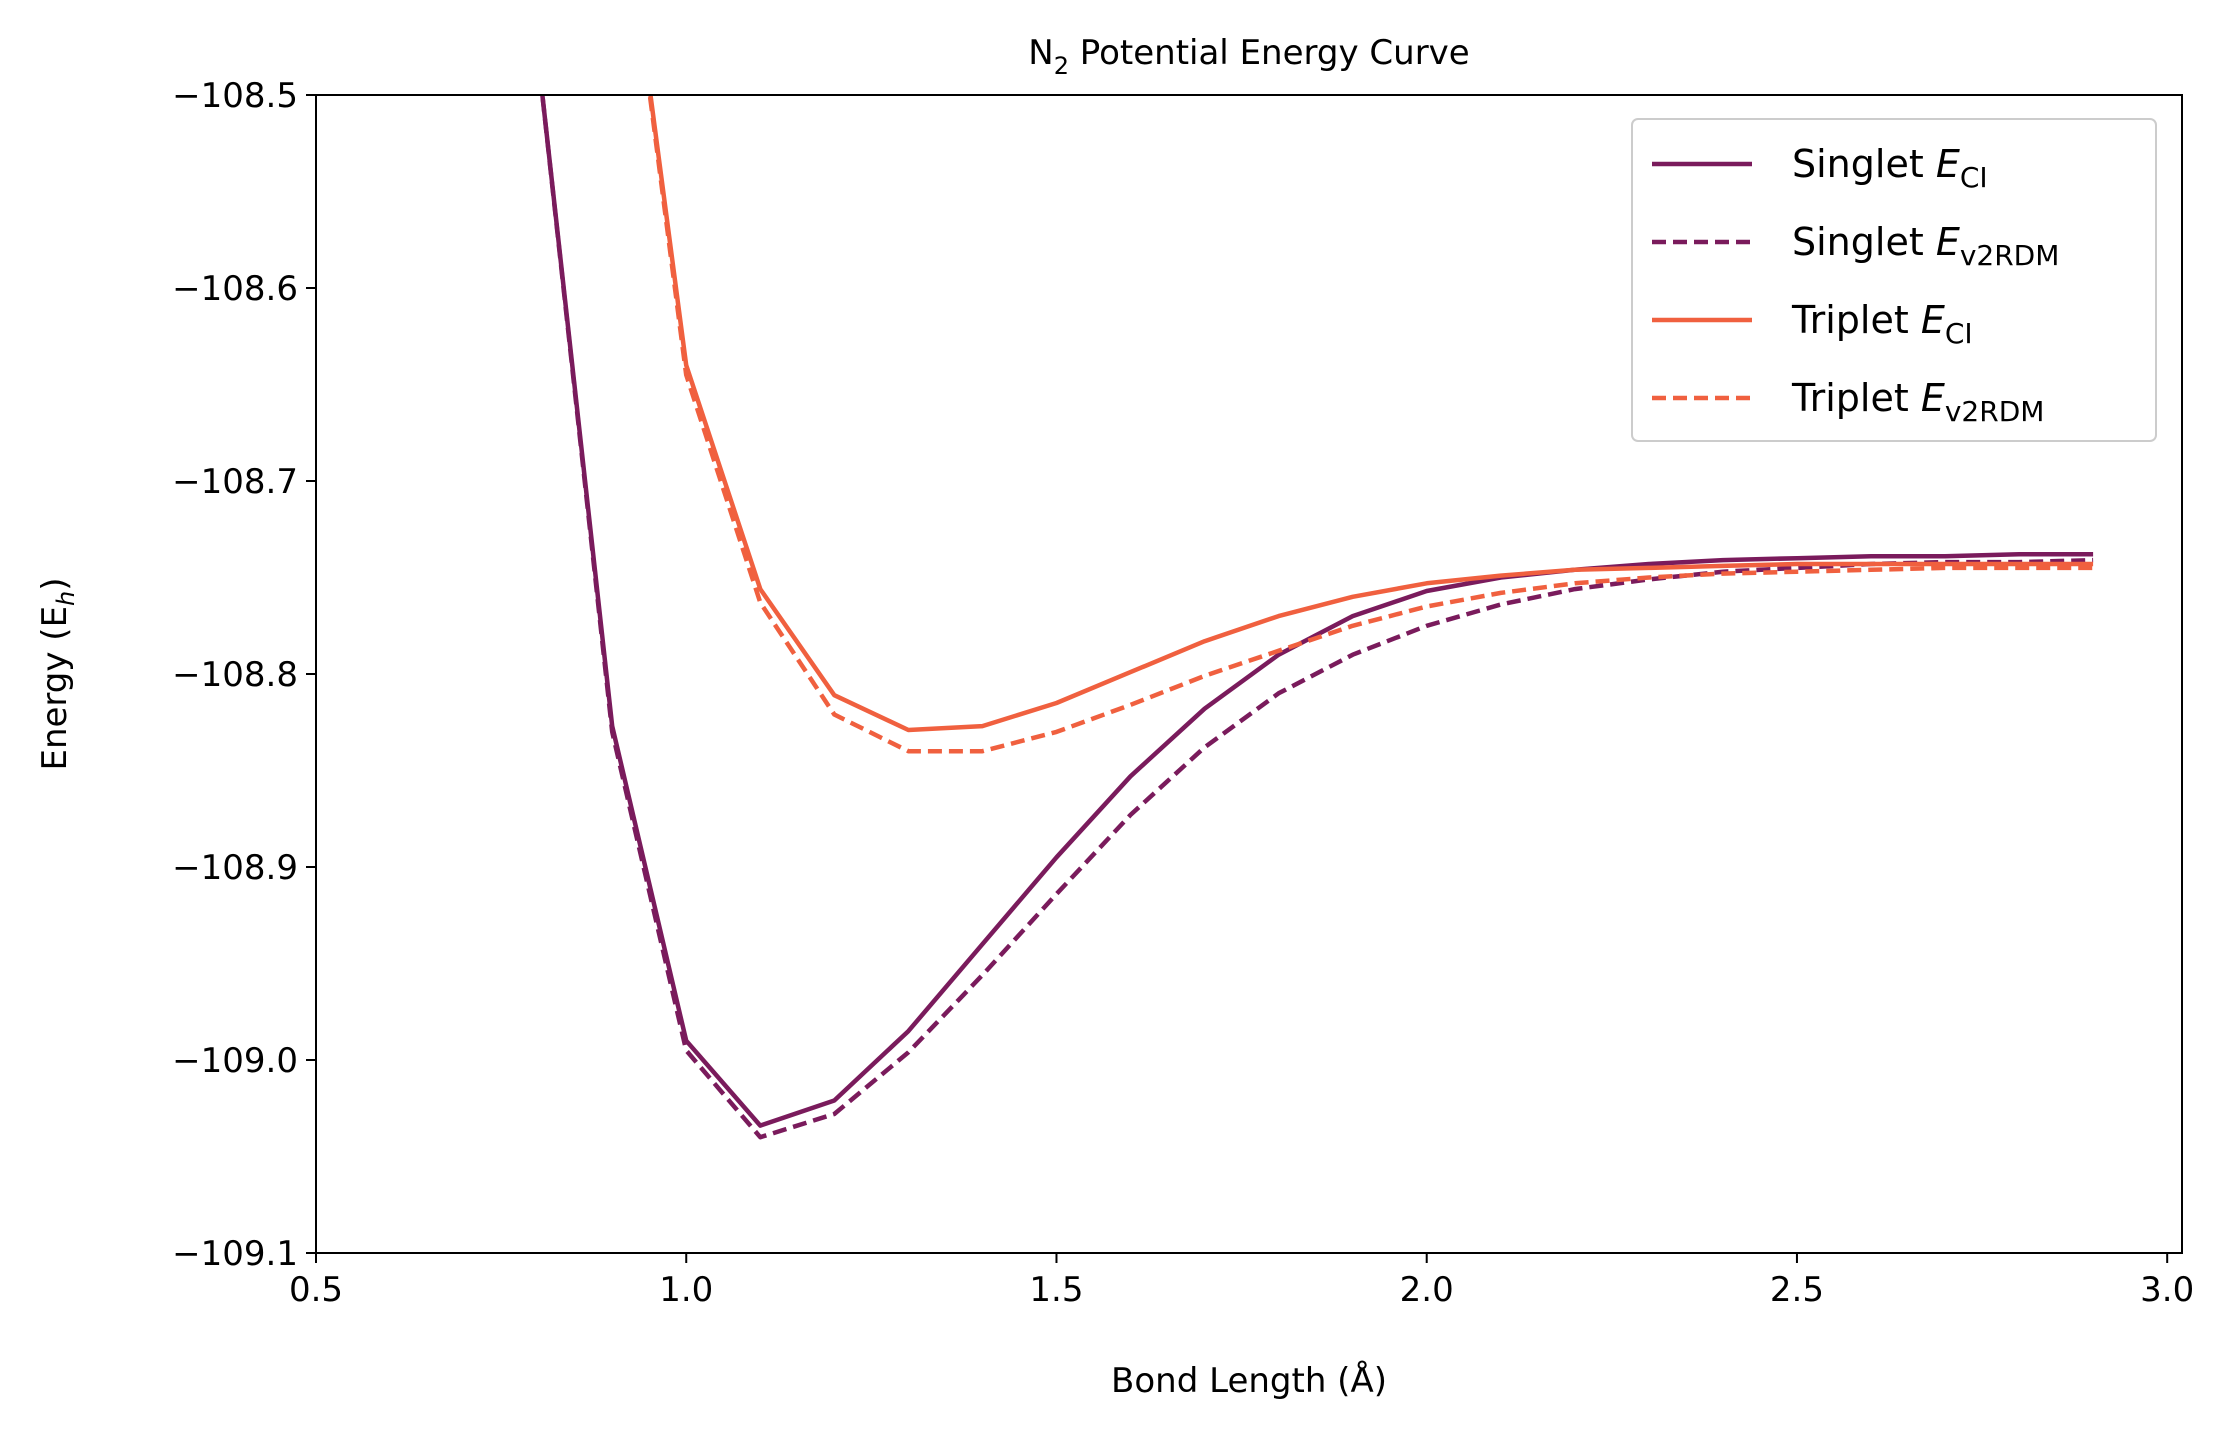 Image resolution: width=2231 pixels, height=1429 pixels. I want to click on y-axis-label: Energy (Eh), so click(57, 673).